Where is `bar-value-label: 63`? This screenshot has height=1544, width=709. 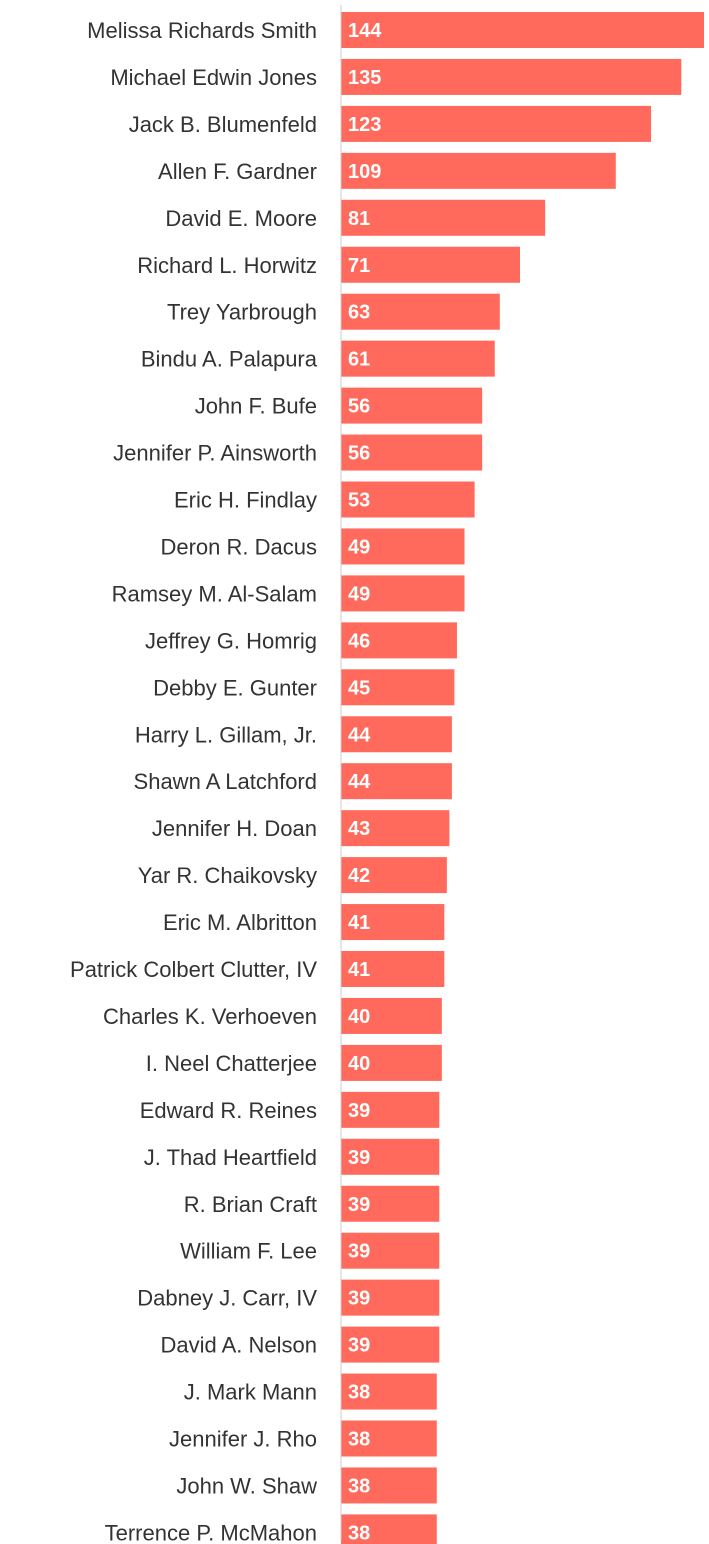
bar-value-label: 63 is located at coordinates (359, 313).